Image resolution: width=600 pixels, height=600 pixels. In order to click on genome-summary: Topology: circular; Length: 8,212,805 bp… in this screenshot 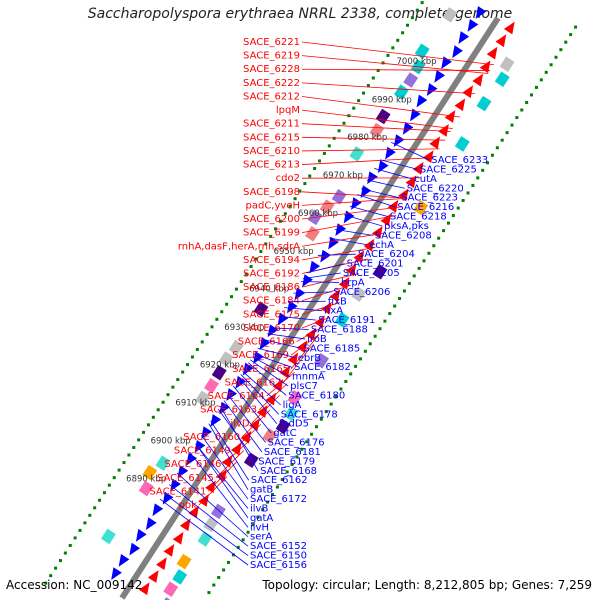, I will do `click(427, 585)`.